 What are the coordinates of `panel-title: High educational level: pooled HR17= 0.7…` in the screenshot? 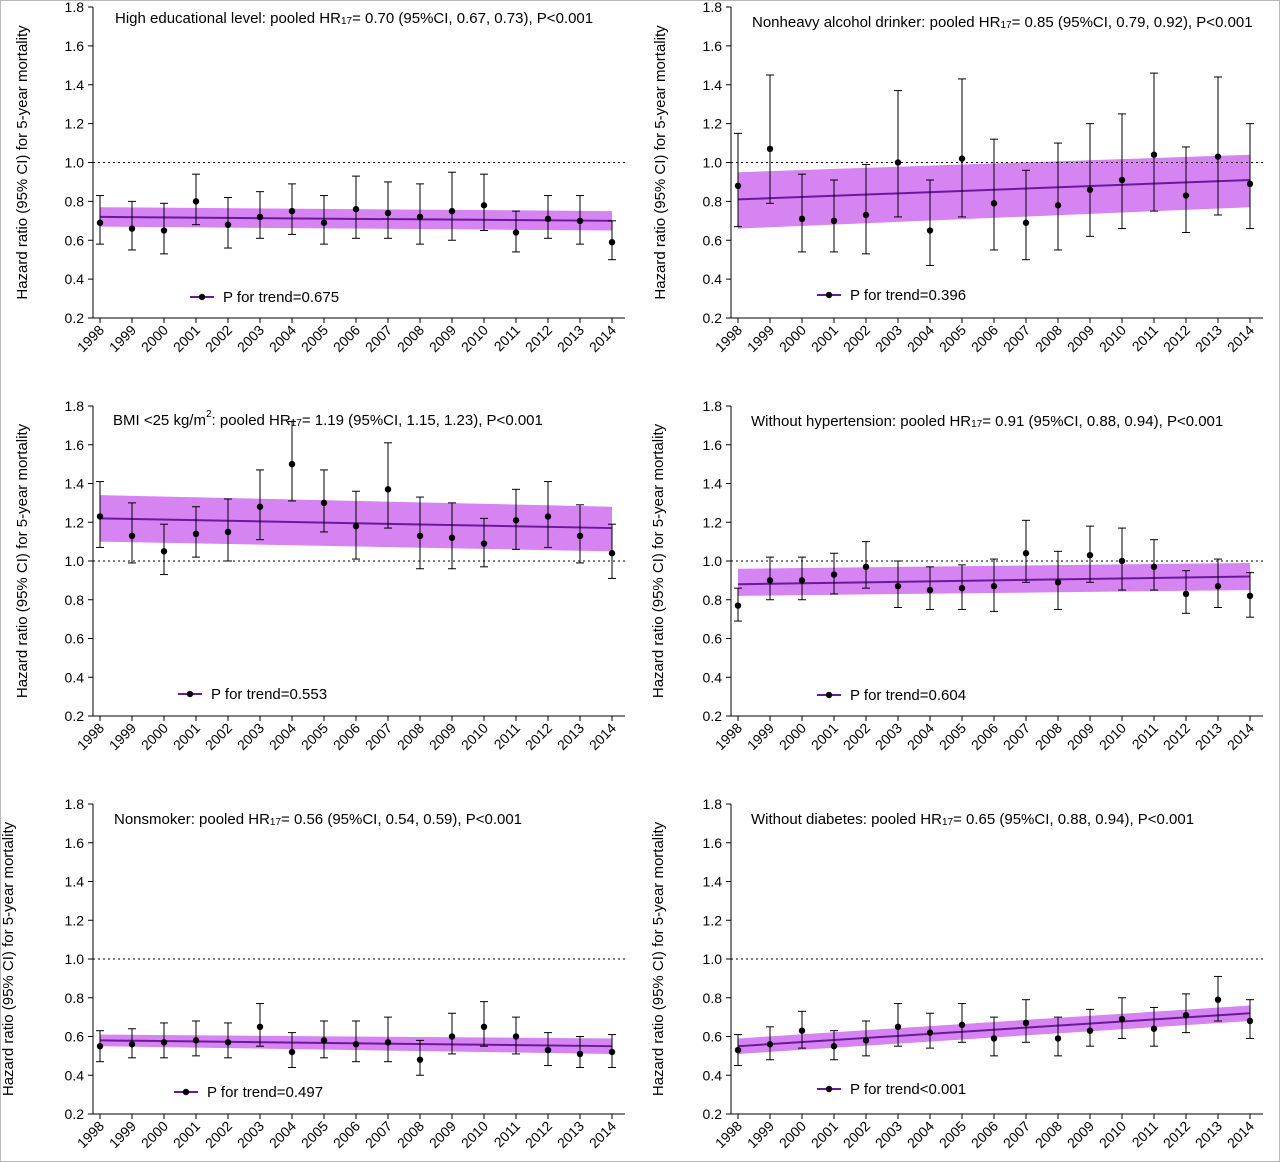 It's located at (354, 18).